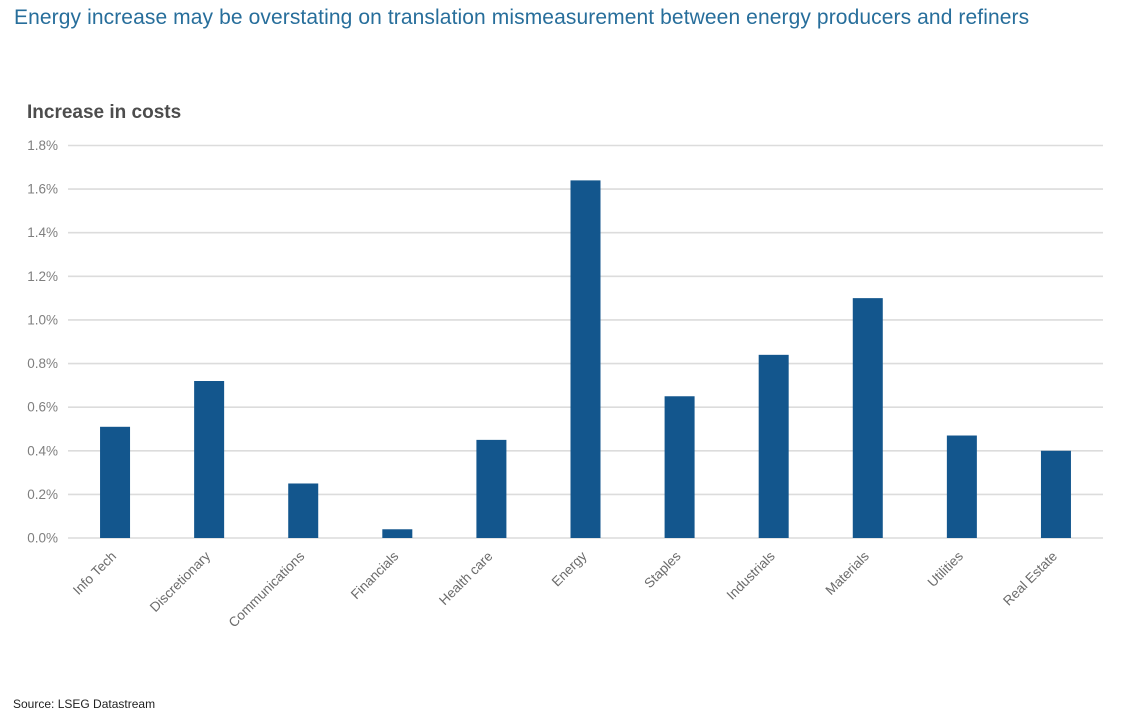  Describe the element at coordinates (42, 494) in the screenshot. I see `y-tick-label: 0.2%` at that location.